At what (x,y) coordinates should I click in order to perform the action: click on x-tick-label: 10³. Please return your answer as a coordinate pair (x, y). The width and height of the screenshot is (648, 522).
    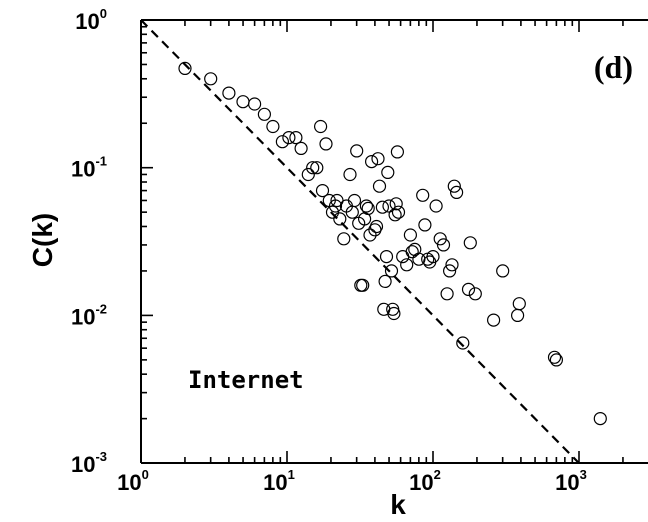
    Looking at the image, I should click on (571, 481).